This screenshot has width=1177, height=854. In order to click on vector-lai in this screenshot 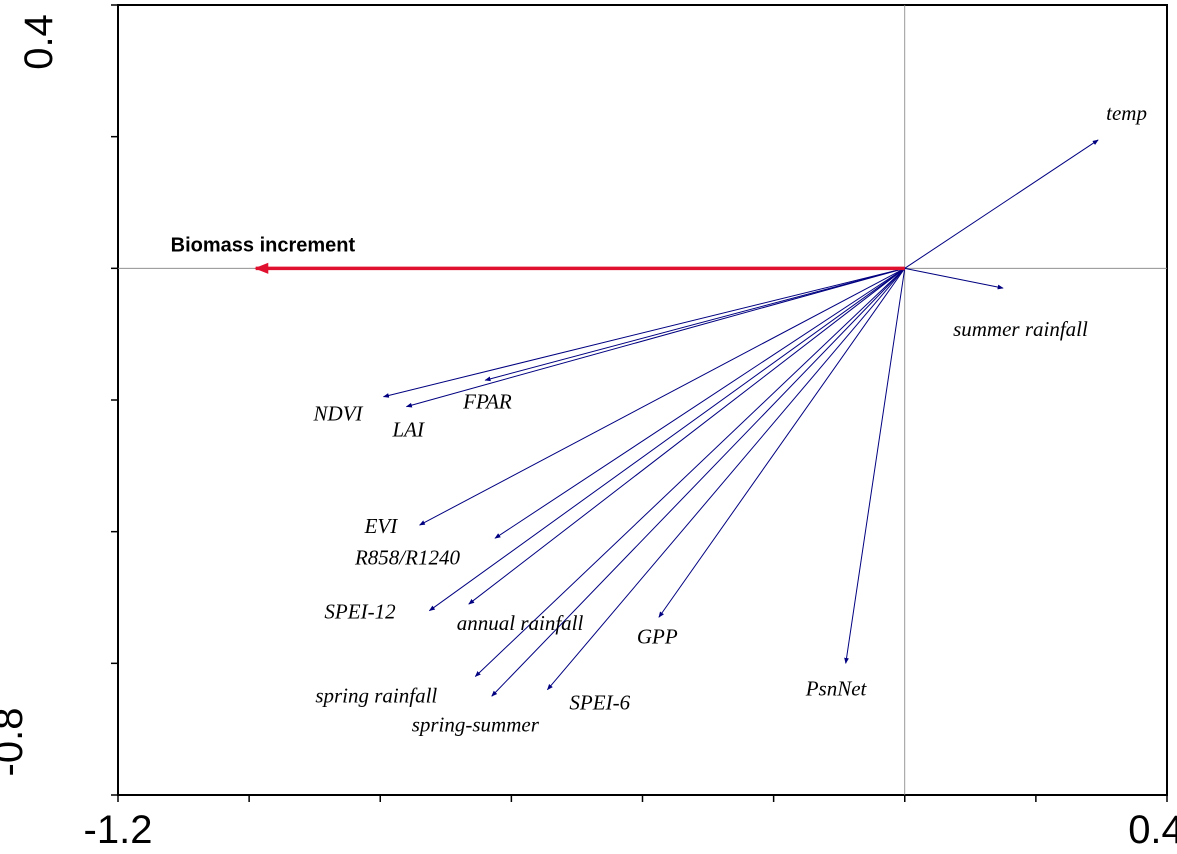, I will do `click(655, 337)`.